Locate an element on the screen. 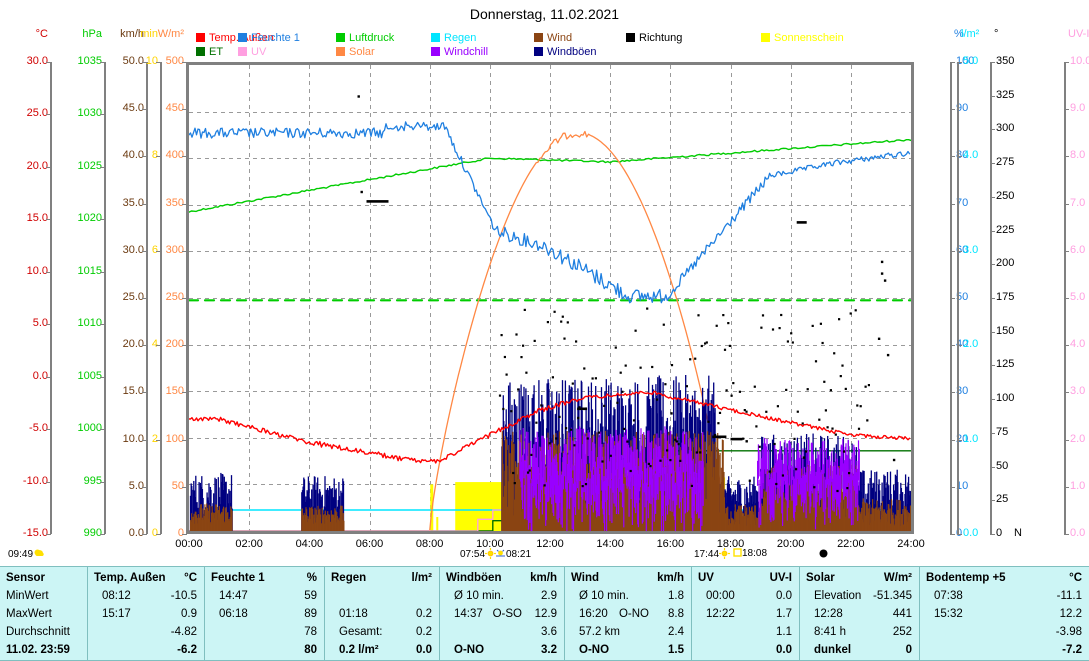 Image resolution: width=1089 pixels, height=661 pixels. table-cell-value: 0 is located at coordinates (908, 650).